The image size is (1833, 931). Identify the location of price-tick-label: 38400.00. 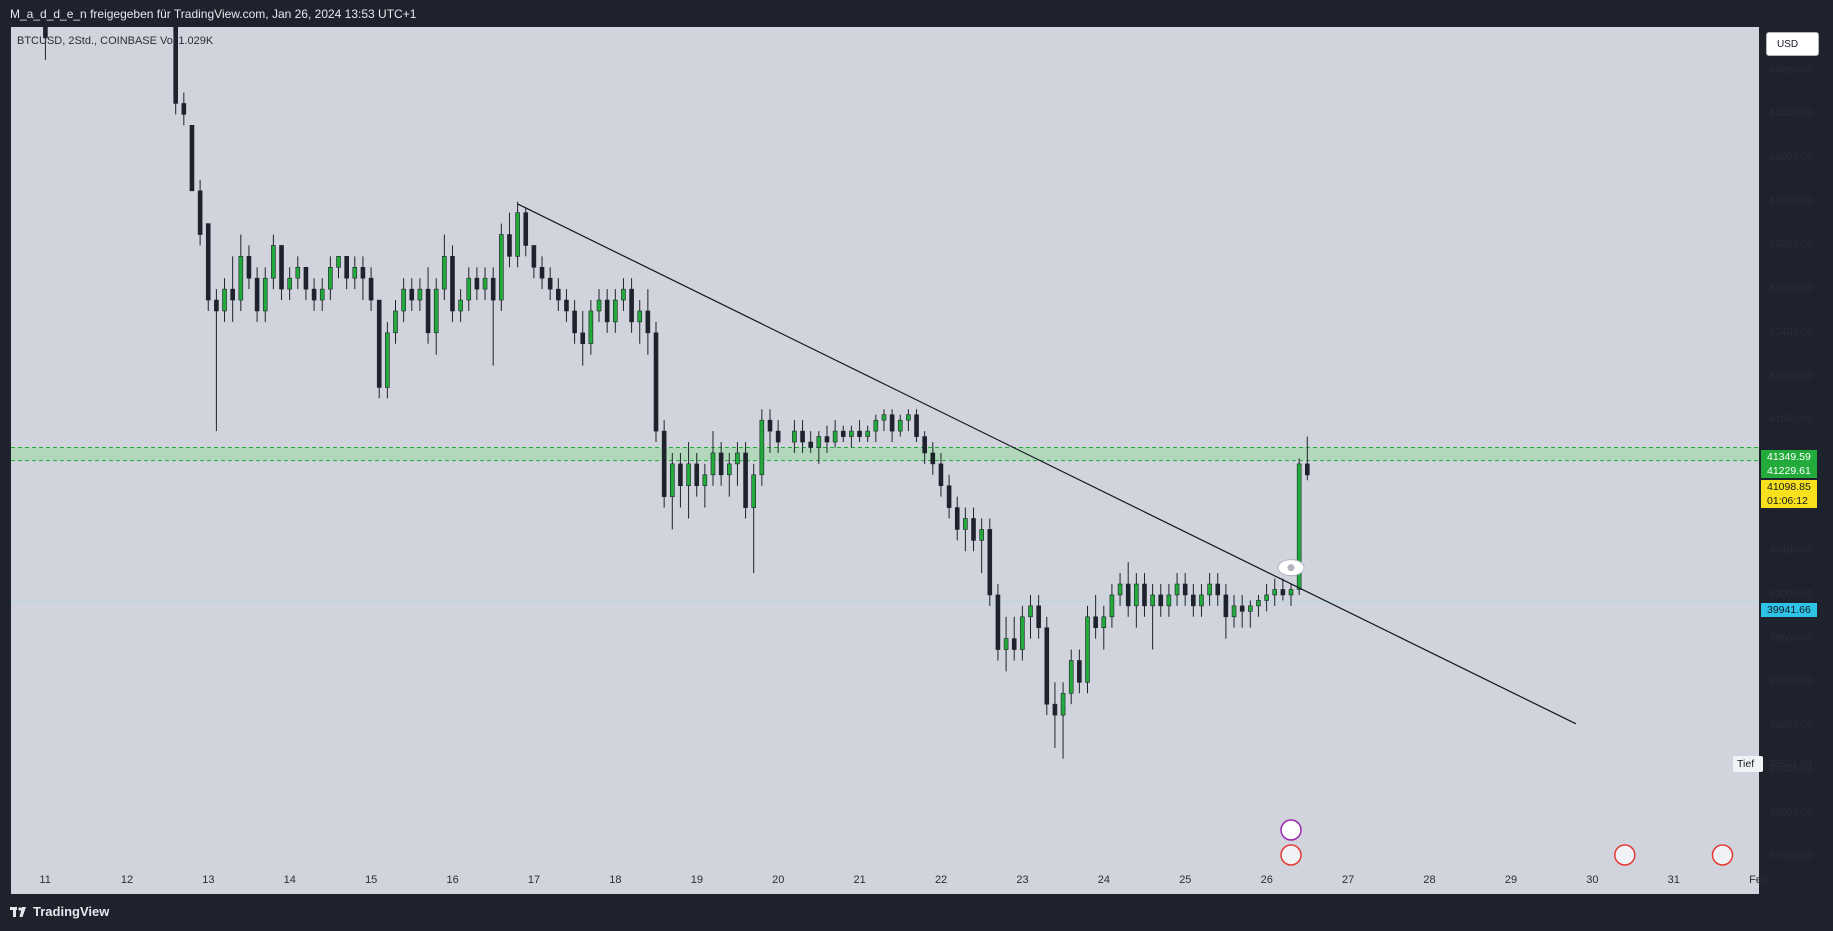
(1791, 768).